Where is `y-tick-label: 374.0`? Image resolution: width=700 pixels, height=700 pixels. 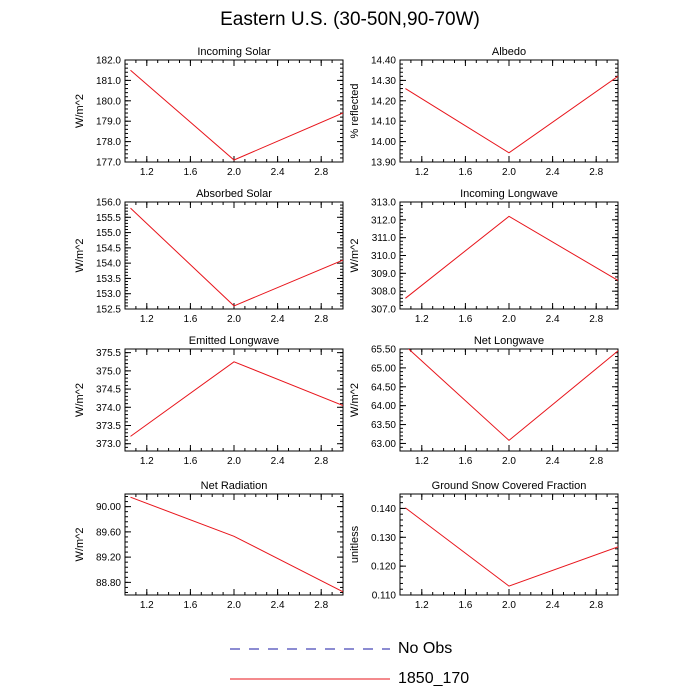 y-tick-label: 374.0 is located at coordinates (108, 408).